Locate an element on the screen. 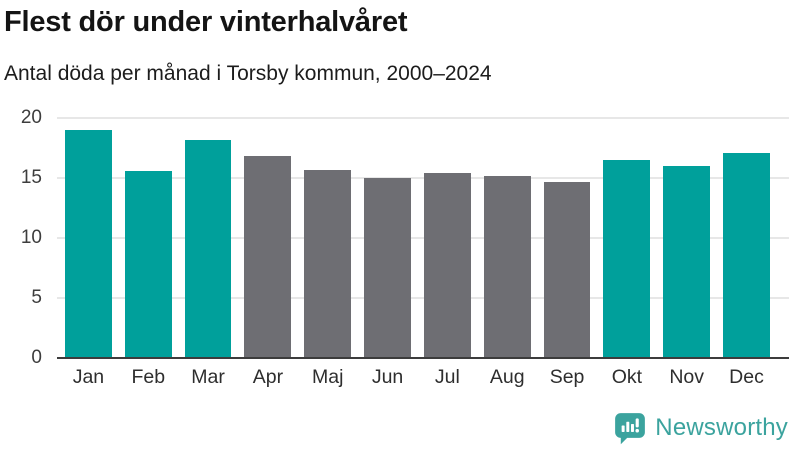  x-tick-label-jan: Jan is located at coordinates (88, 377).